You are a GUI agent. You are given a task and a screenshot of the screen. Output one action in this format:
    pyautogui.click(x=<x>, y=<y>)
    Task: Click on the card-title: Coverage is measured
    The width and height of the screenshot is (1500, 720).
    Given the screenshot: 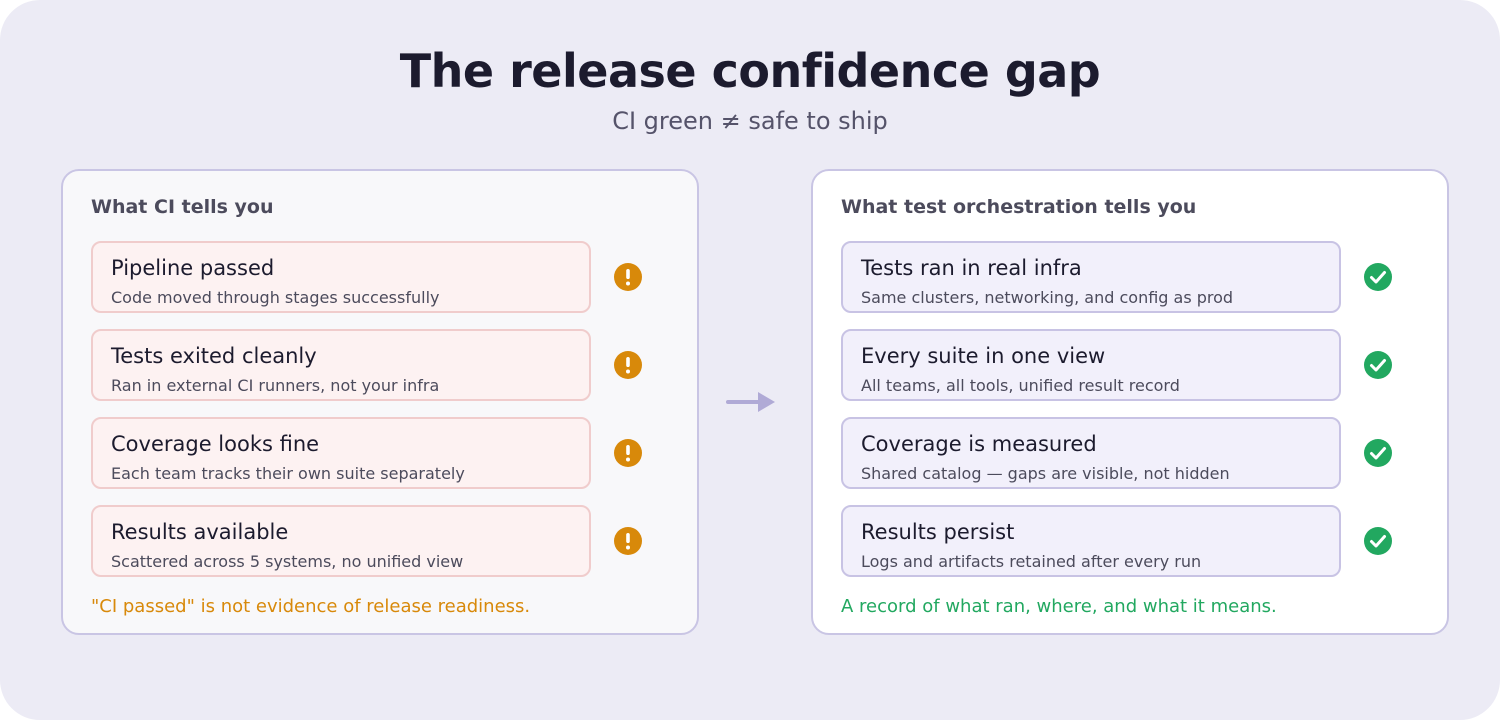 What is the action you would take?
    pyautogui.click(x=979, y=444)
    